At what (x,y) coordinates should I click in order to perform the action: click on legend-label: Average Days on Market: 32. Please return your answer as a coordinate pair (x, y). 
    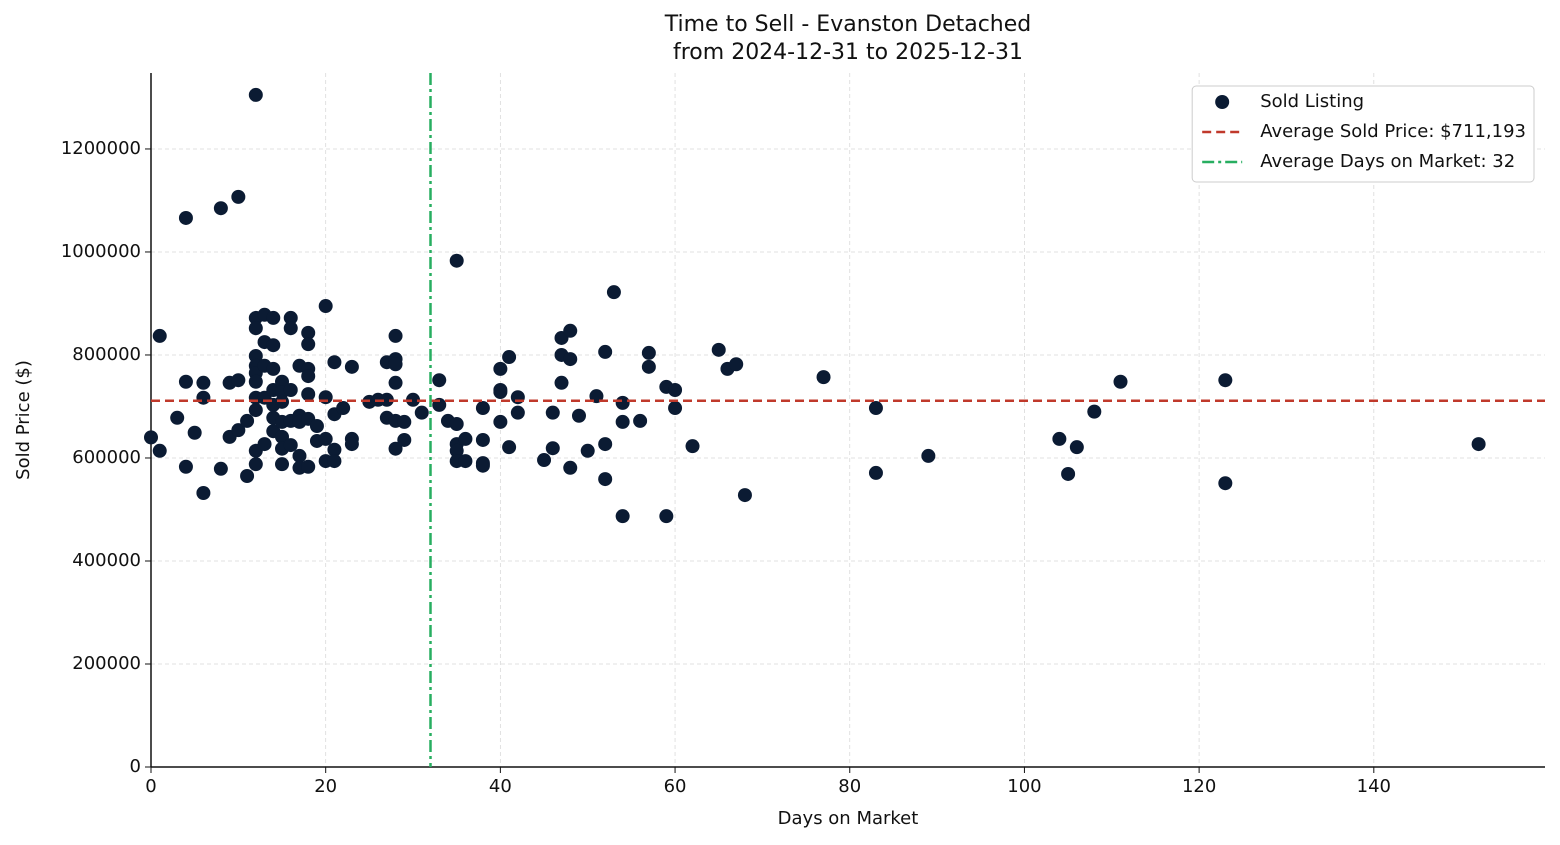
    Looking at the image, I should click on (1387, 161).